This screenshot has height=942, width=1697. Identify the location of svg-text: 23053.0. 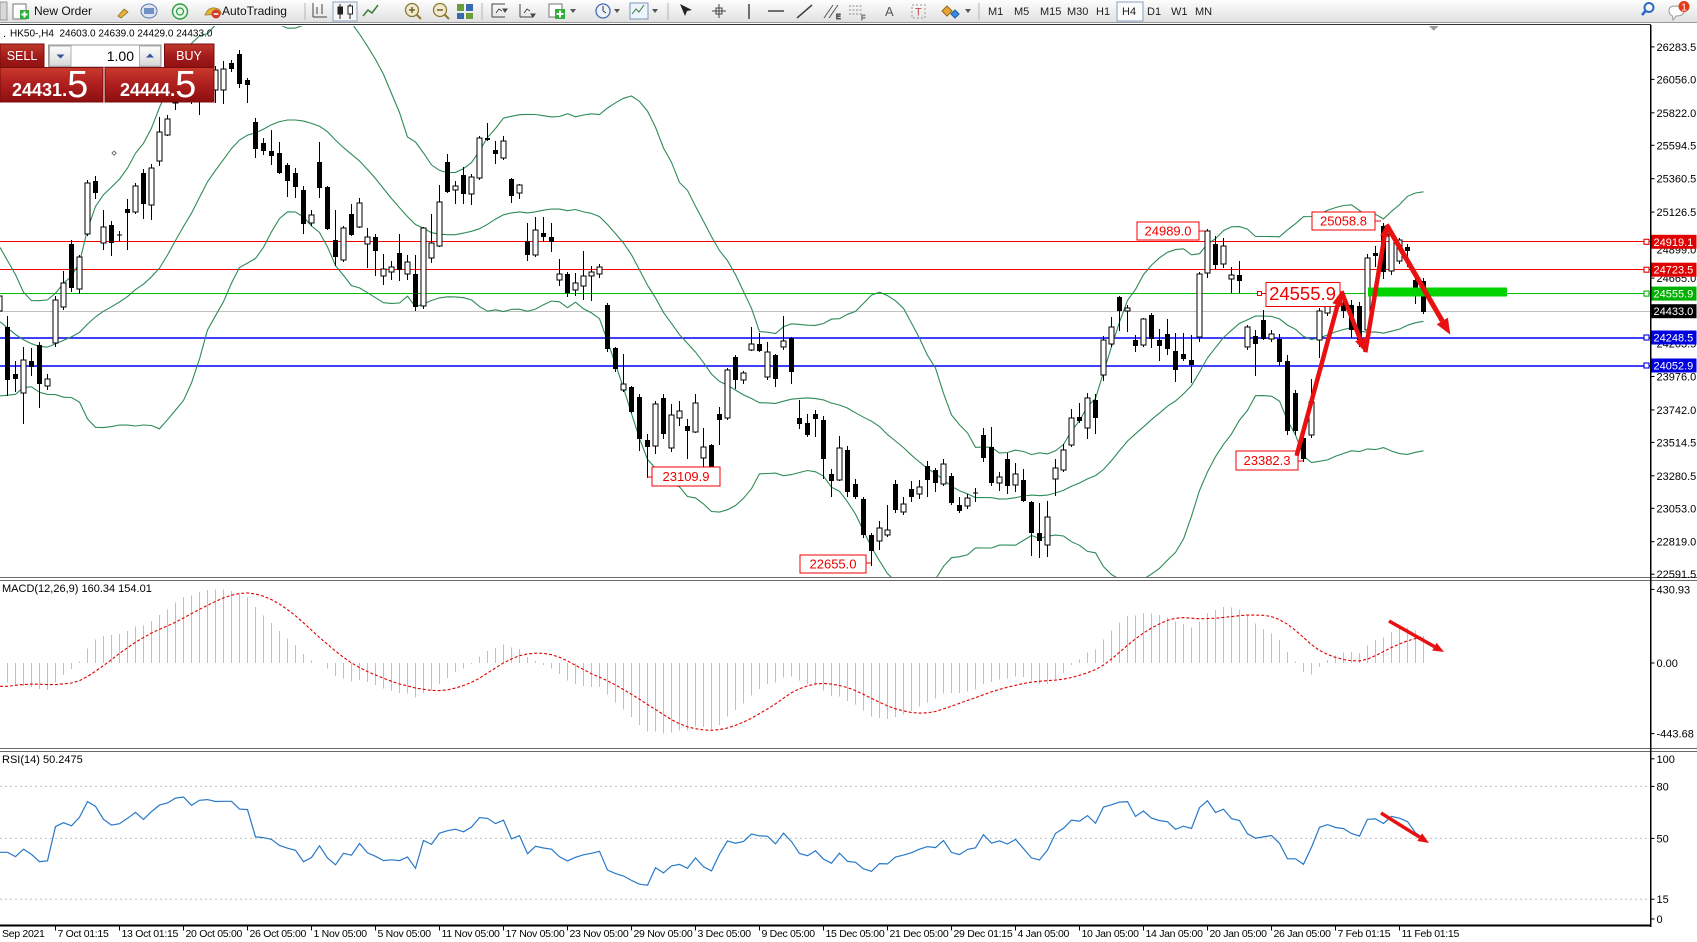
(1677, 509).